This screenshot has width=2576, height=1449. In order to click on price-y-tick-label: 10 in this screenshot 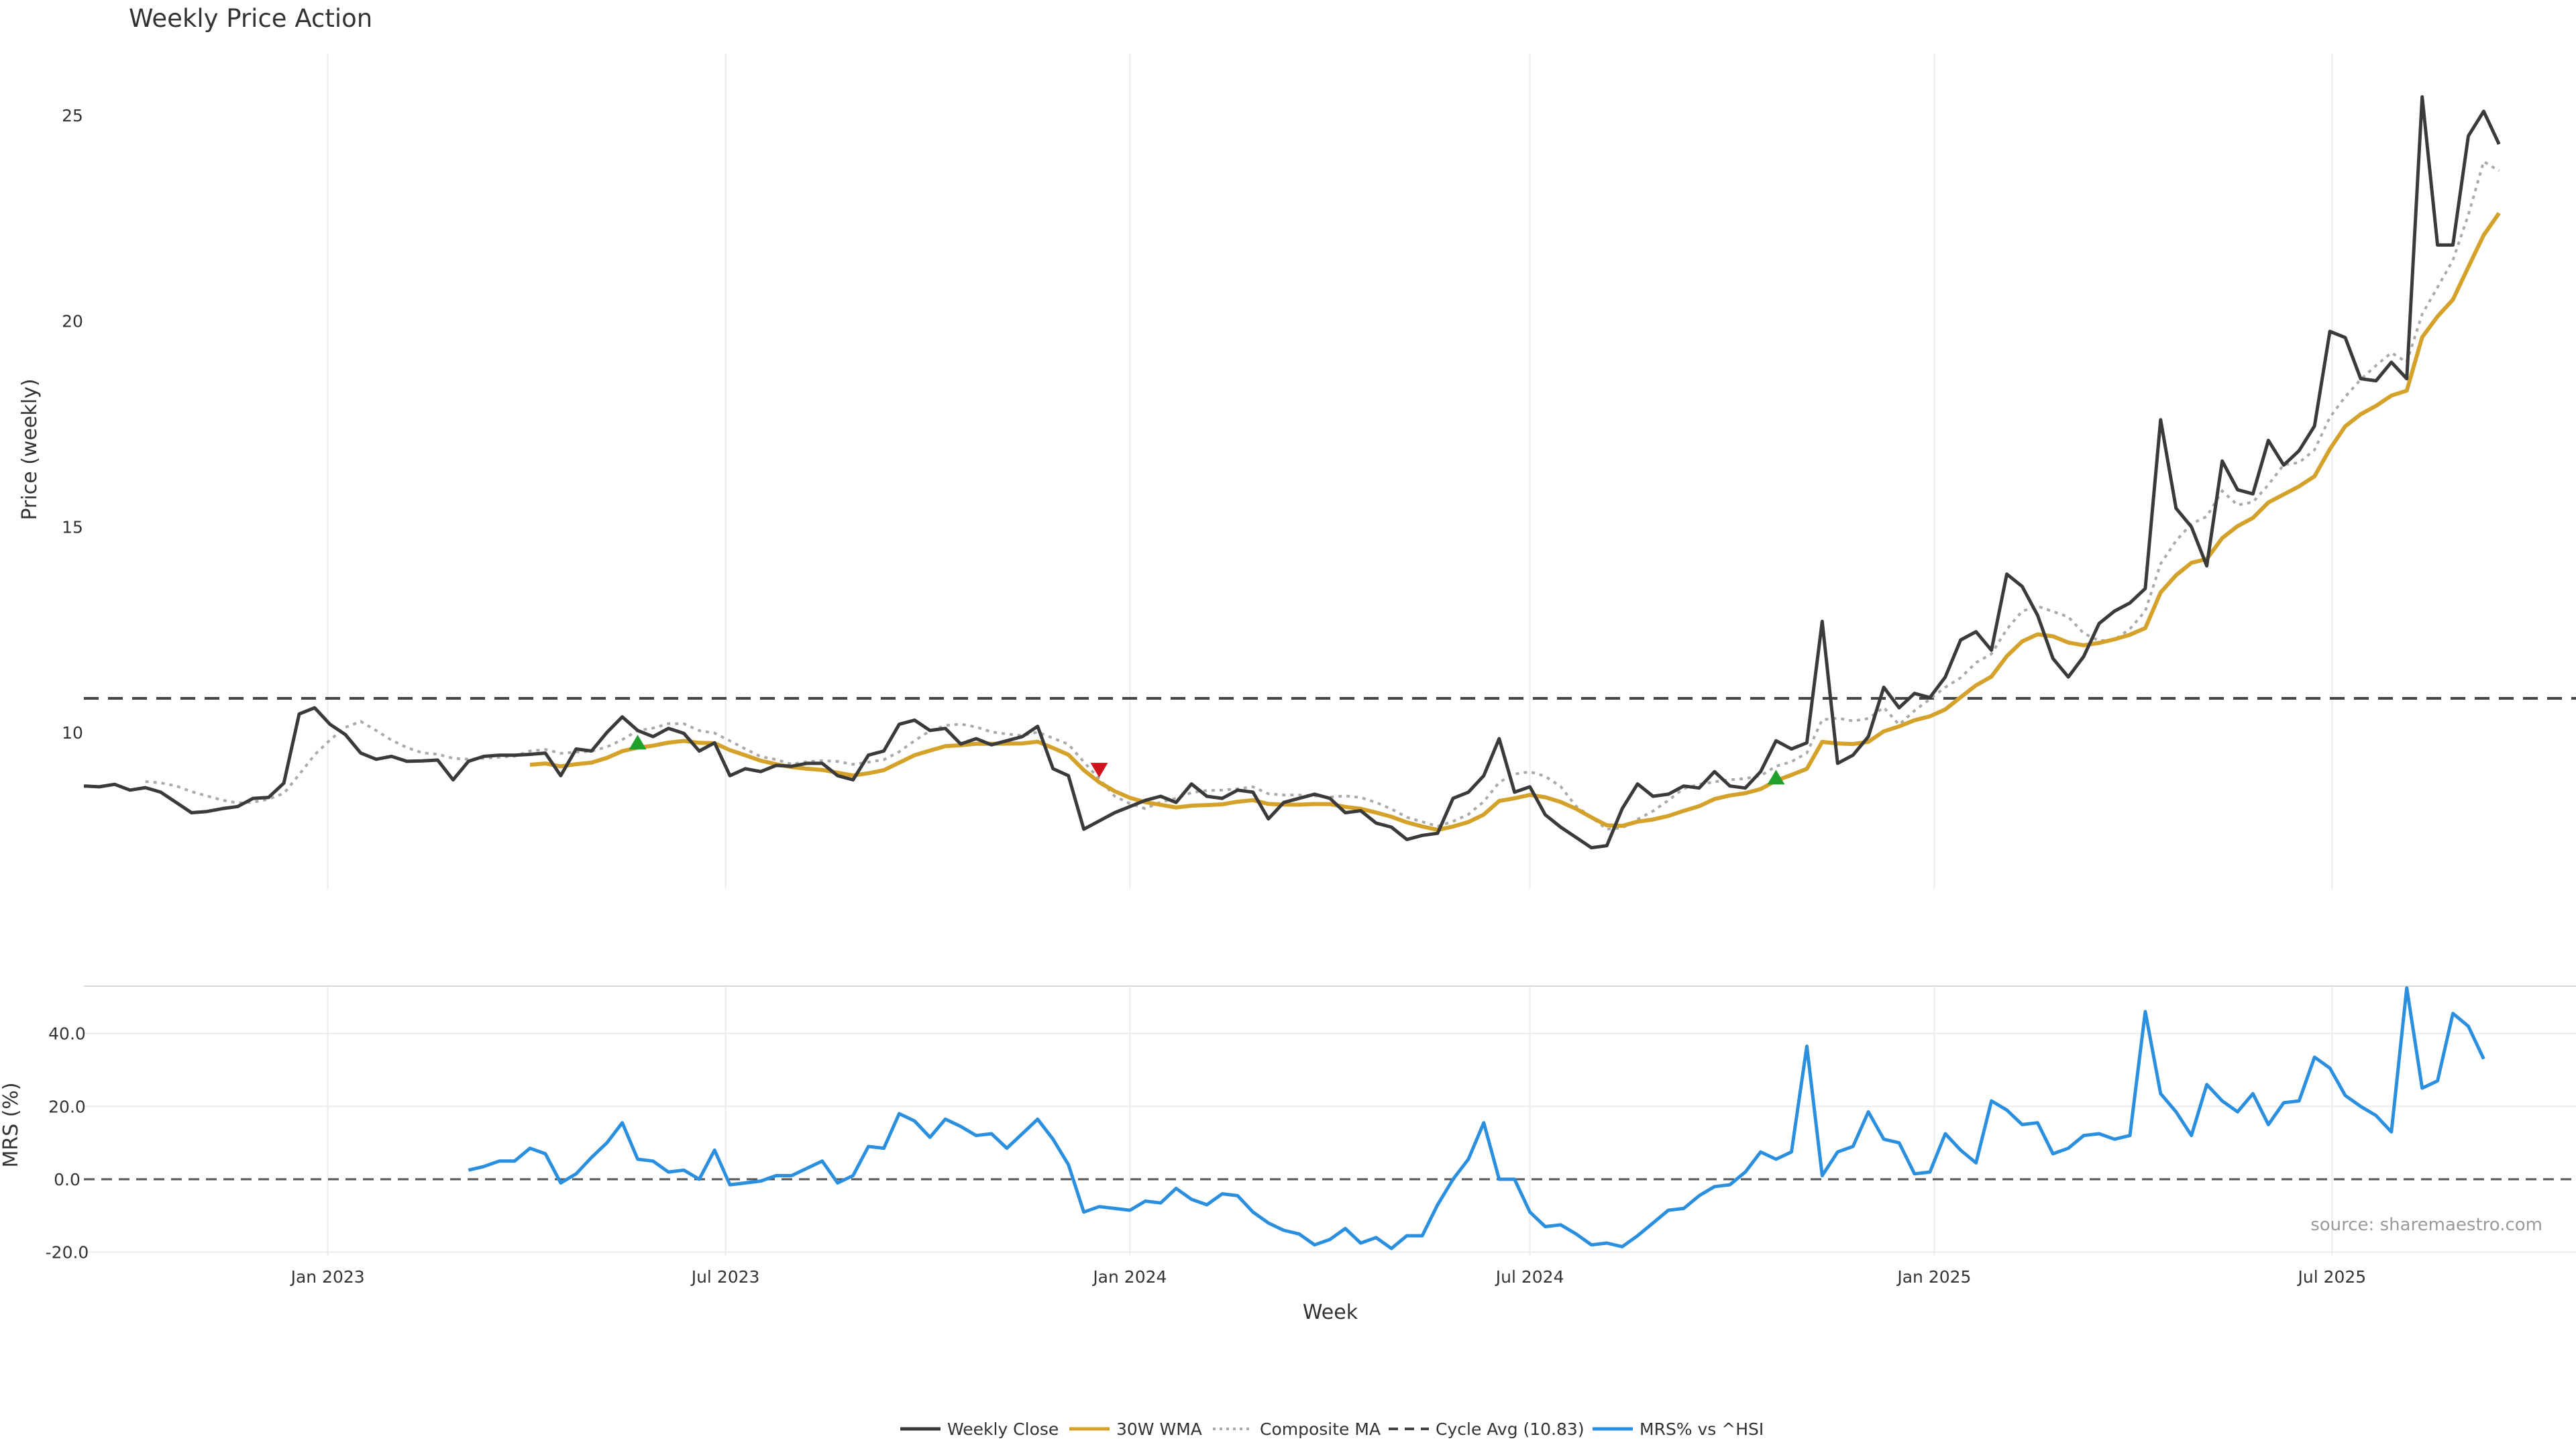, I will do `click(72, 733)`.